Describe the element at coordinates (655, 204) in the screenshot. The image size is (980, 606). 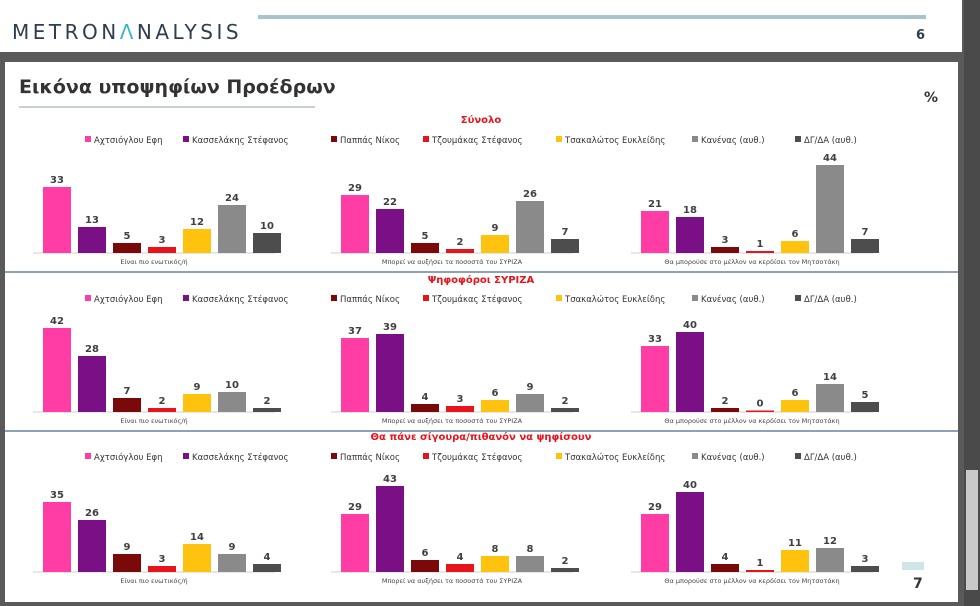
I see `data-label: 21` at that location.